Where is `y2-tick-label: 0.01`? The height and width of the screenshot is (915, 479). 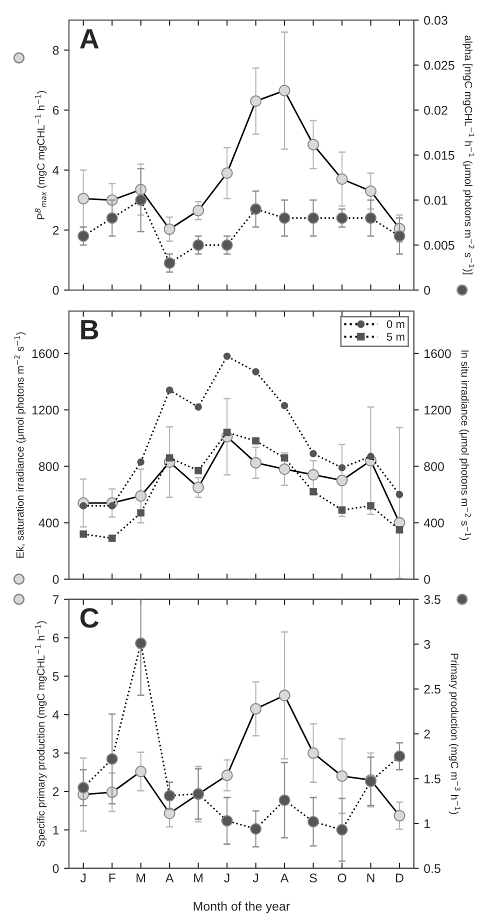 y2-tick-label: 0.01 is located at coordinates (436, 200).